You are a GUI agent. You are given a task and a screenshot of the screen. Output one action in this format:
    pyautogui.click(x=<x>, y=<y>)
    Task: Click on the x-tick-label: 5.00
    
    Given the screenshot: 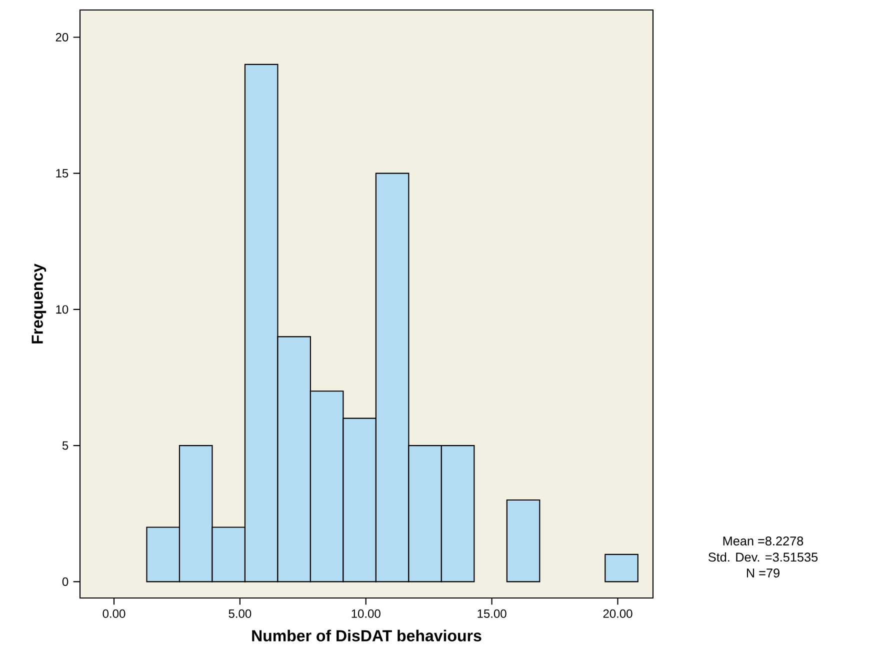 What is the action you would take?
    pyautogui.click(x=240, y=613)
    